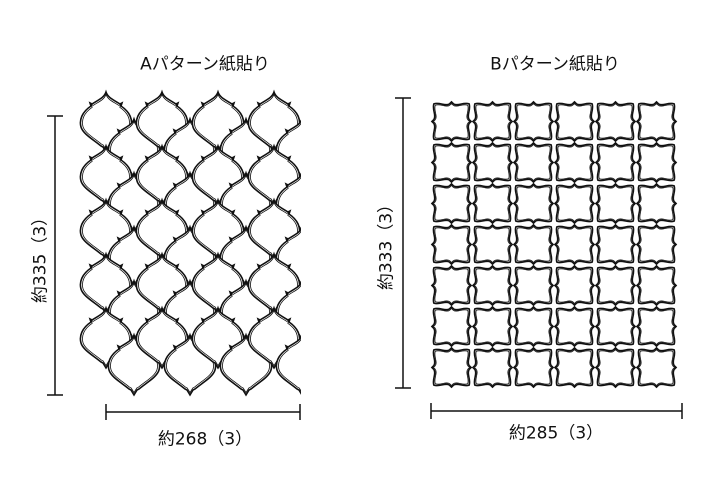  What do you see at coordinates (40, 256) in the screenshot?
I see `pattern-a-height-label: 約335（3）` at bounding box center [40, 256].